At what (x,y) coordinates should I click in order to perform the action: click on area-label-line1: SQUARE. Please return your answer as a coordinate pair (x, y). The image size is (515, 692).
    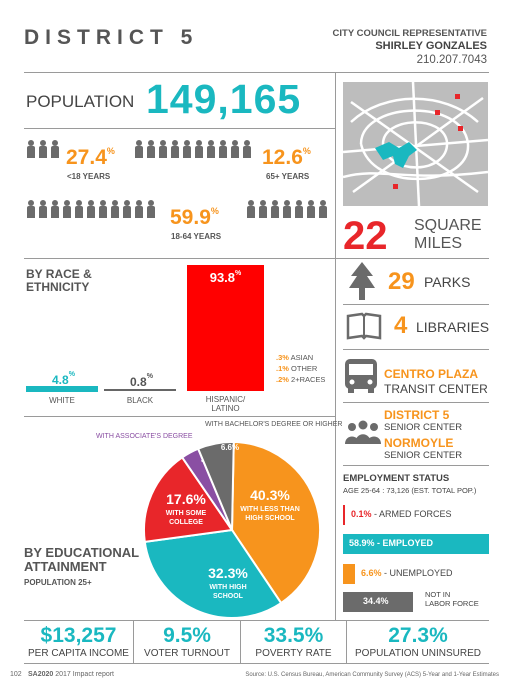
    Looking at the image, I should click on (448, 225).